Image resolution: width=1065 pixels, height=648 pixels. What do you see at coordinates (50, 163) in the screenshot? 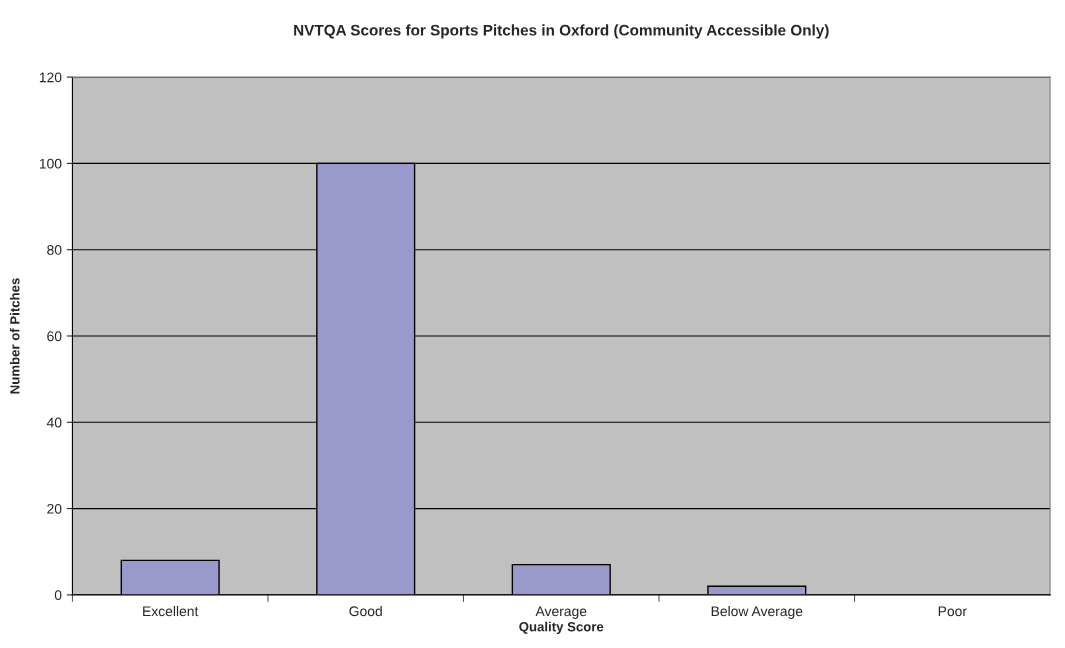
I see `y-tick-label: 100` at bounding box center [50, 163].